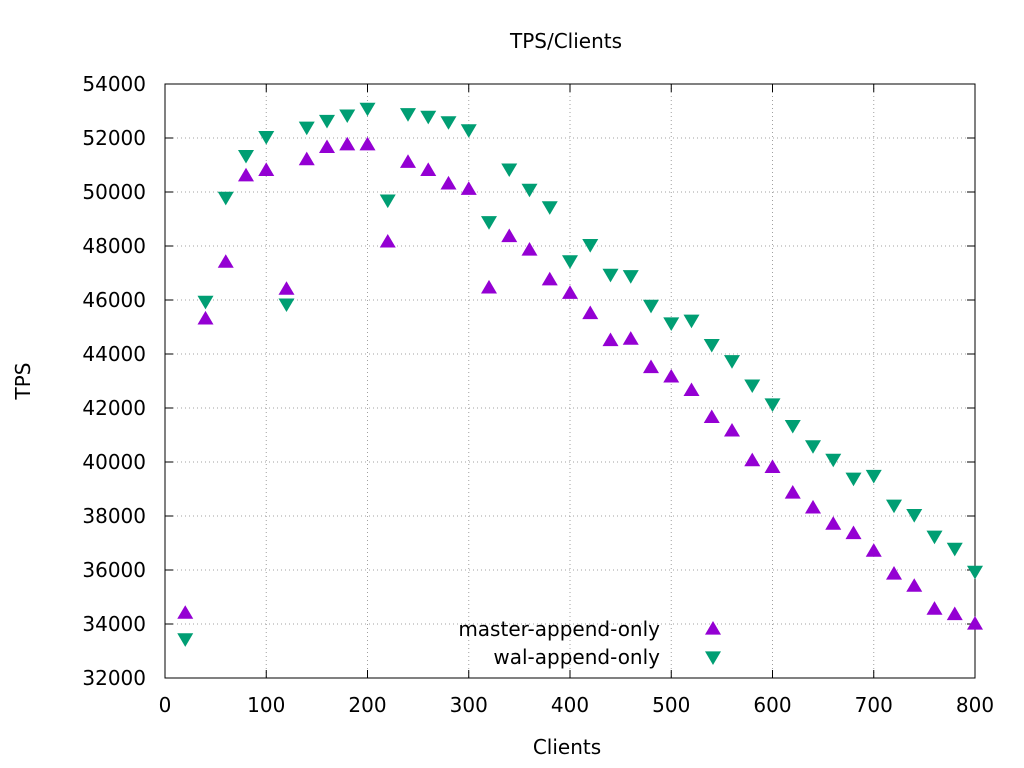 The width and height of the screenshot is (1024, 768). I want to click on y-tick-label: 40000, so click(114, 462).